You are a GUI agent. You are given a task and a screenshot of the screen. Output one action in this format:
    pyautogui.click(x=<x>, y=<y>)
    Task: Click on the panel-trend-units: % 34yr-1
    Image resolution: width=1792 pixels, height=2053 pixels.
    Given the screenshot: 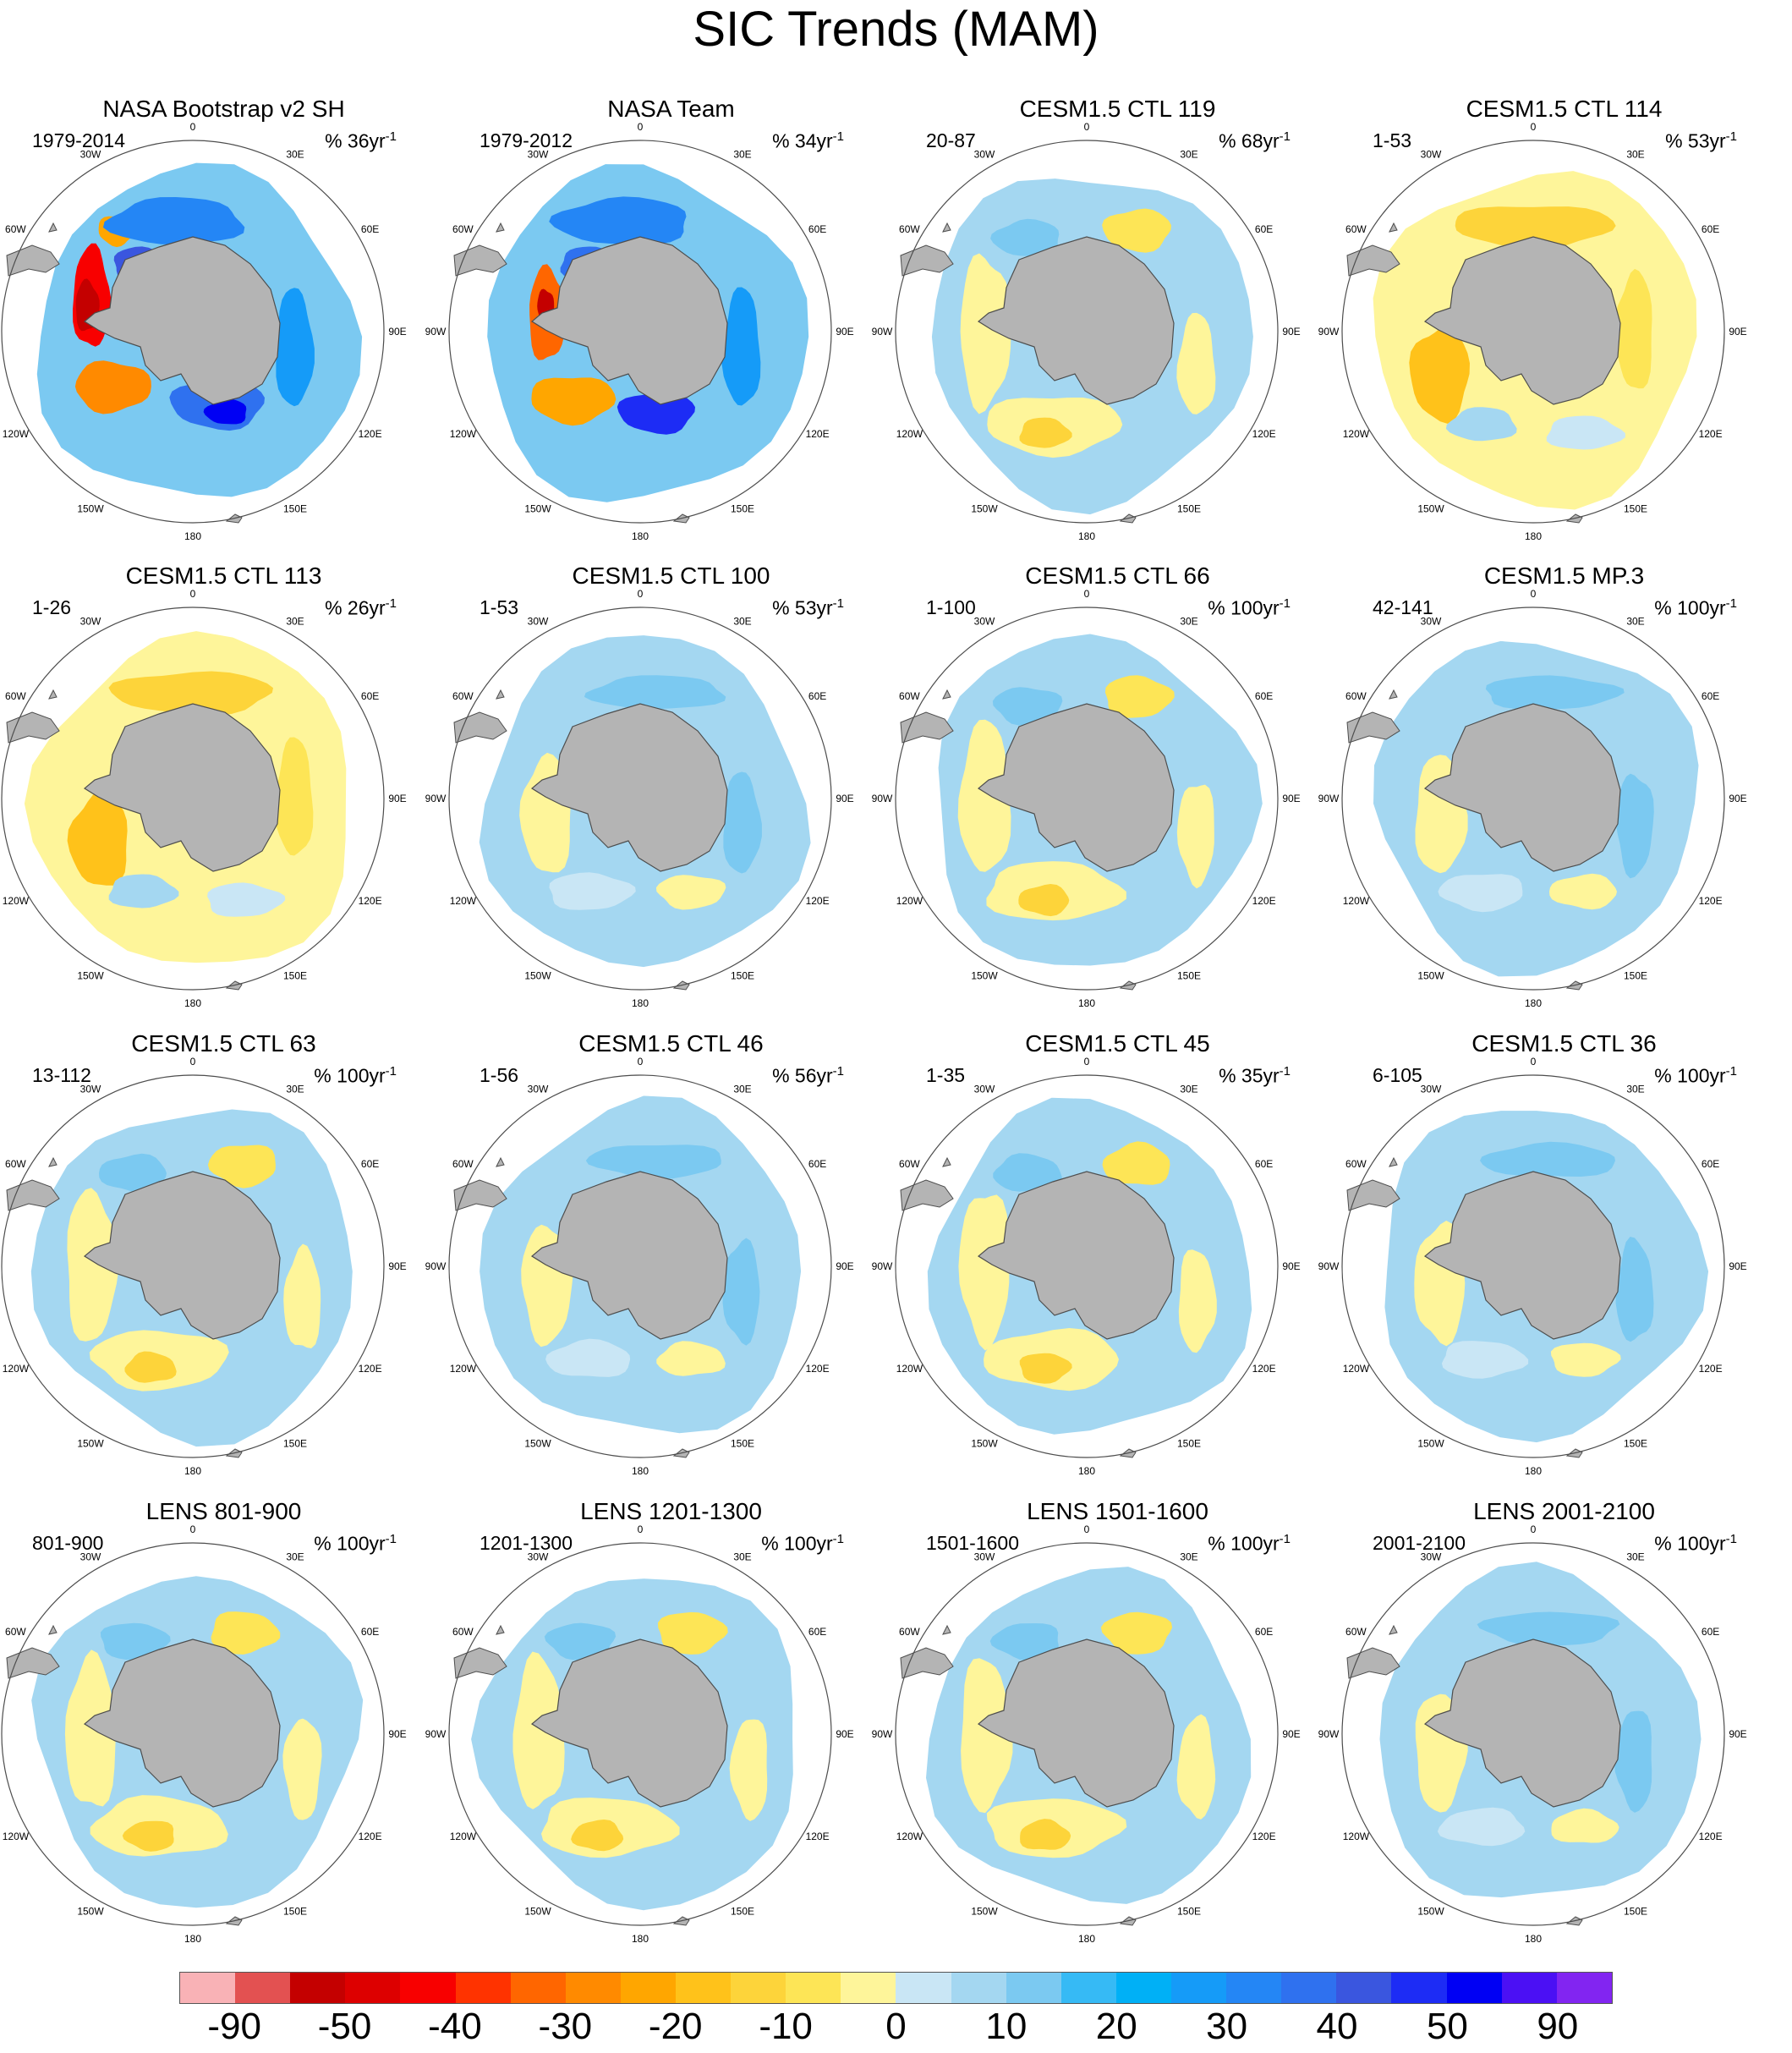 What is the action you would take?
    pyautogui.click(x=808, y=140)
    